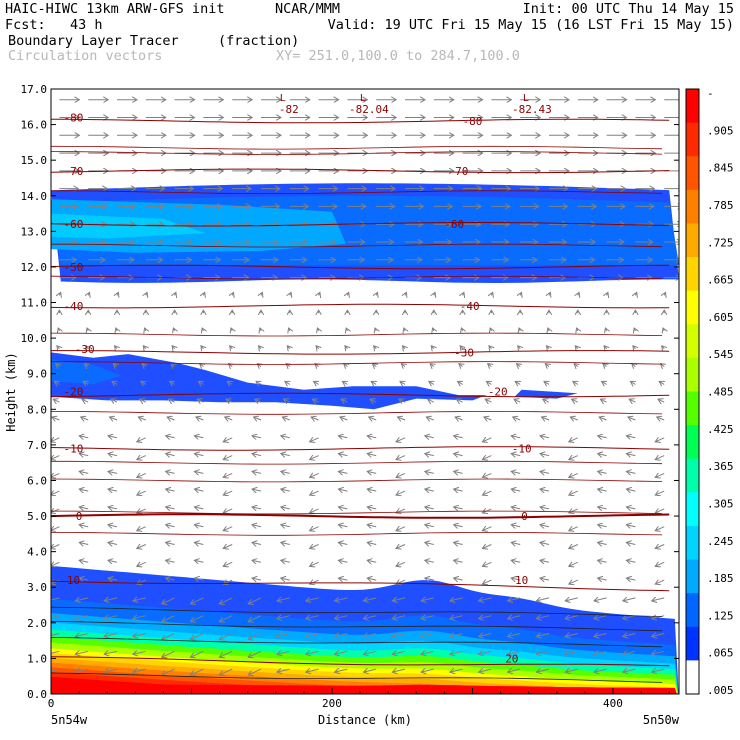  What do you see at coordinates (34, 160) in the screenshot?
I see `y-tick-label: 15.0` at bounding box center [34, 160].